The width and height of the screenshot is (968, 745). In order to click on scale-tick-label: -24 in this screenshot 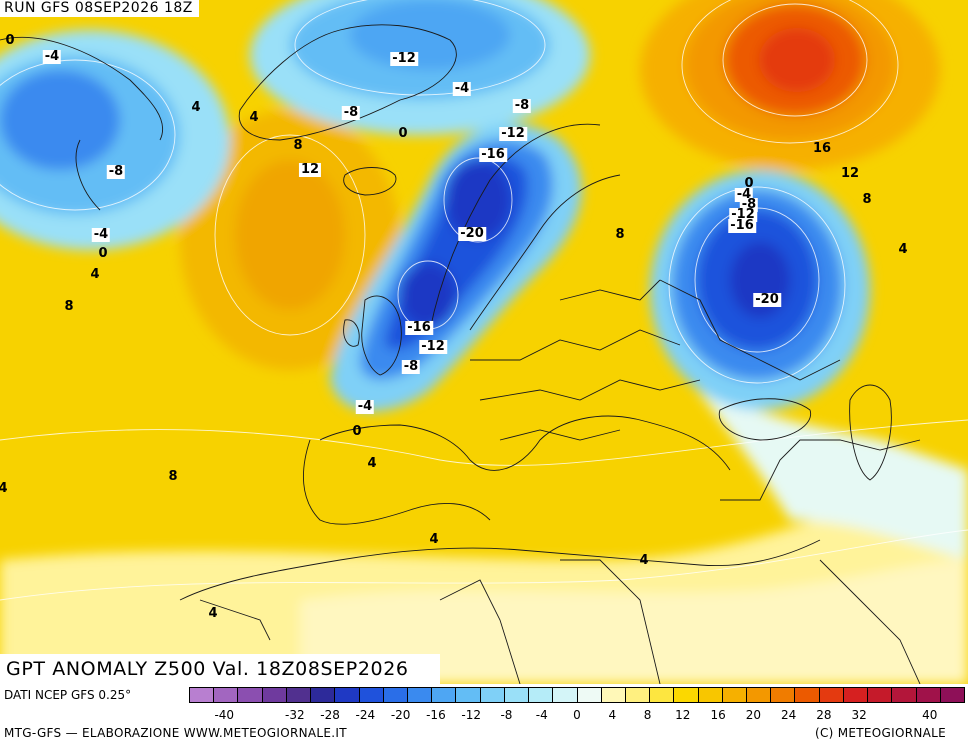, I will do `click(365, 715)`.